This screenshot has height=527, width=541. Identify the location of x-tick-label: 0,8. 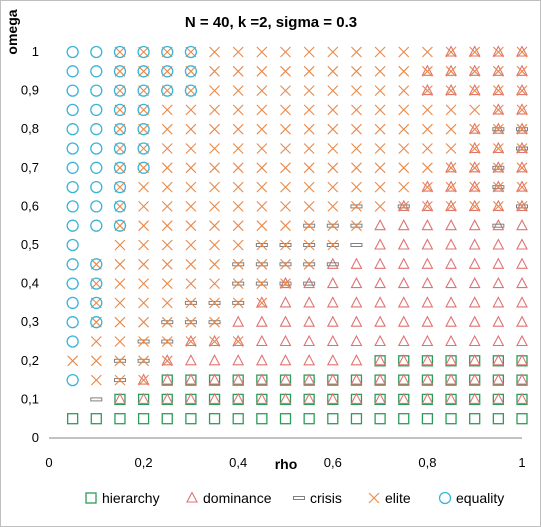
(427, 462).